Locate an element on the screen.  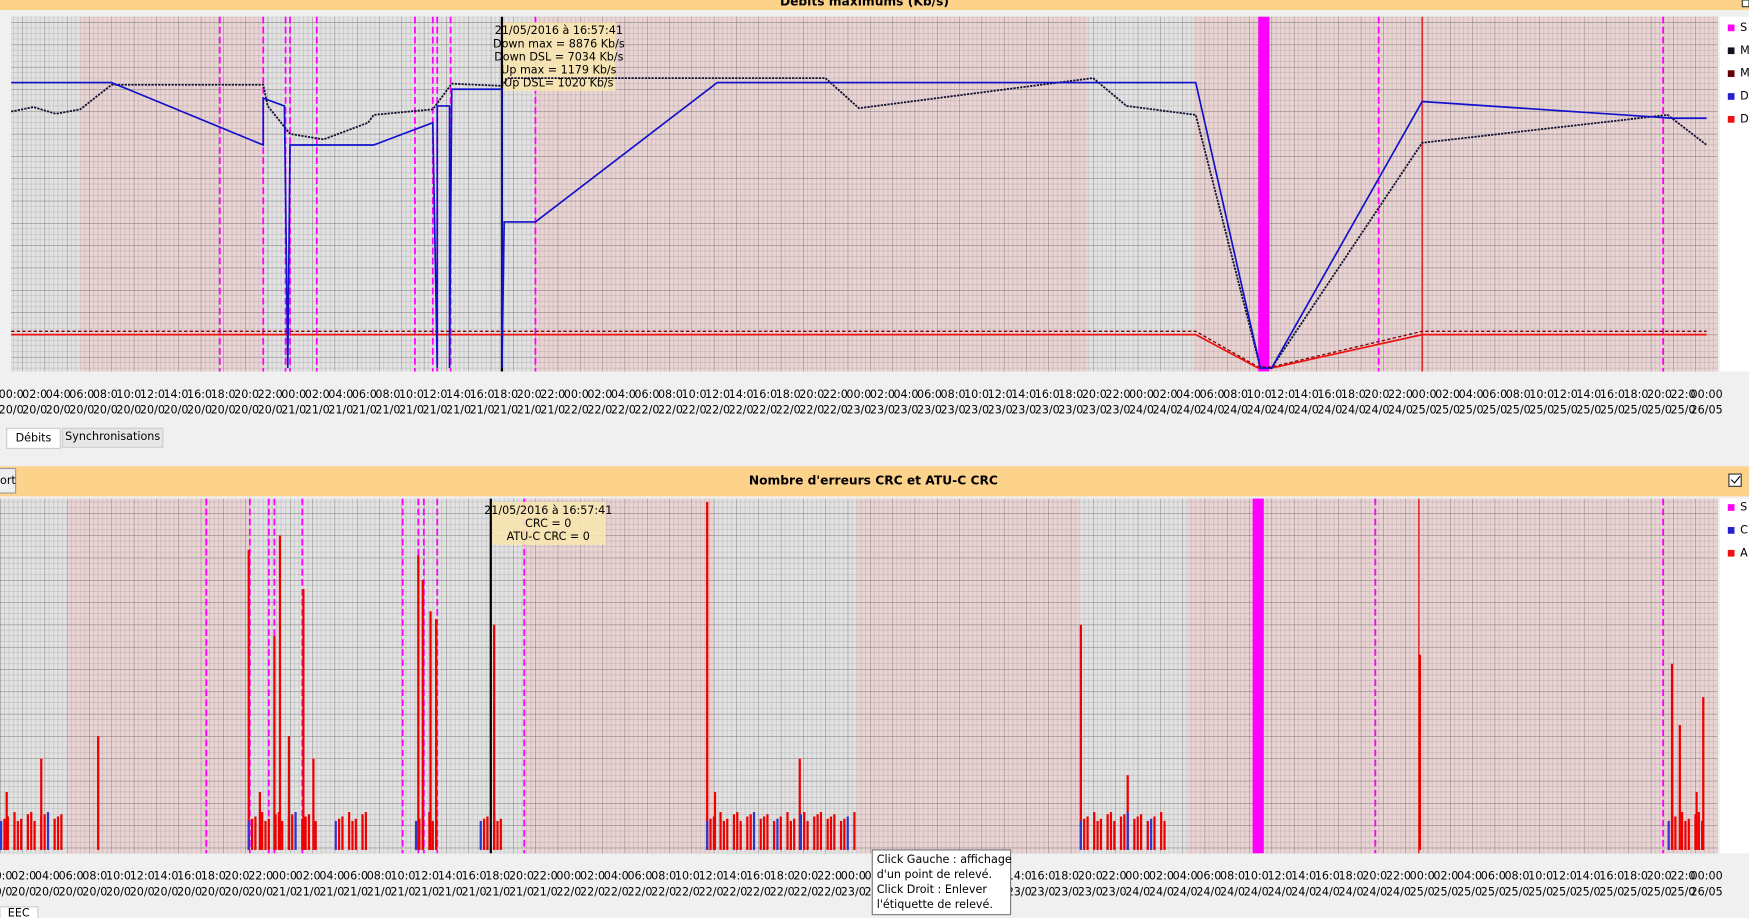
x-tick-label: 16:0 is located at coordinates (474, 876).